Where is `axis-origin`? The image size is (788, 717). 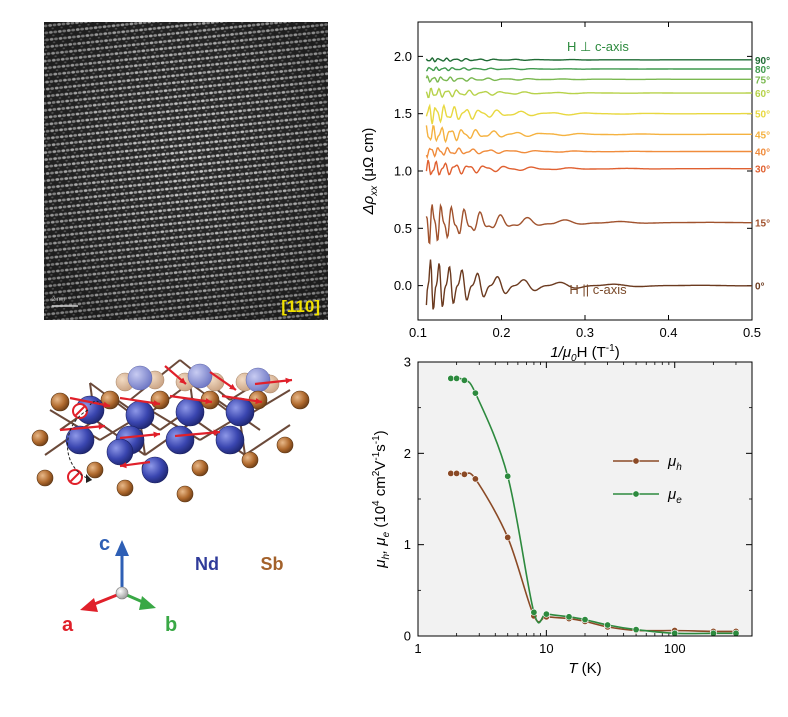 axis-origin is located at coordinates (122, 593).